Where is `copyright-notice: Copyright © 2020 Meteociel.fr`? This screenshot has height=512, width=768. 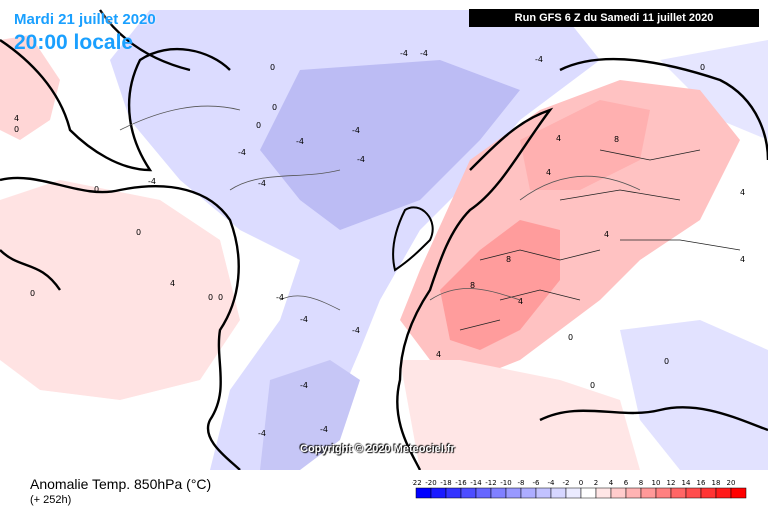
copyright-notice: Copyright © 2020 Meteociel.fr is located at coordinates (377, 449).